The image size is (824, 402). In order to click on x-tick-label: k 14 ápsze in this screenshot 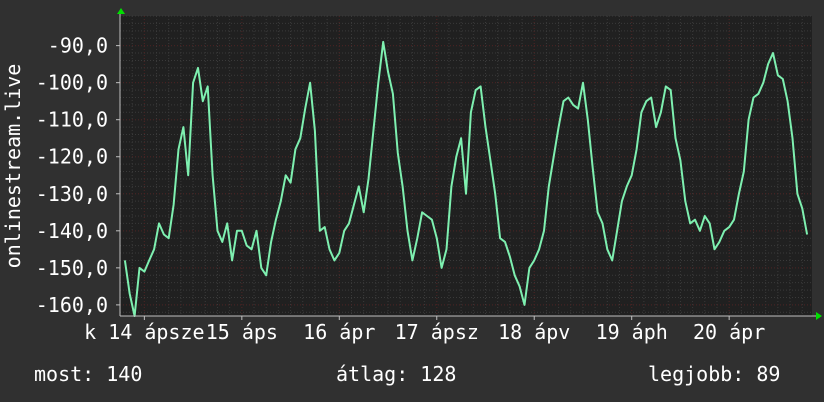, I will do `click(144, 332)`.